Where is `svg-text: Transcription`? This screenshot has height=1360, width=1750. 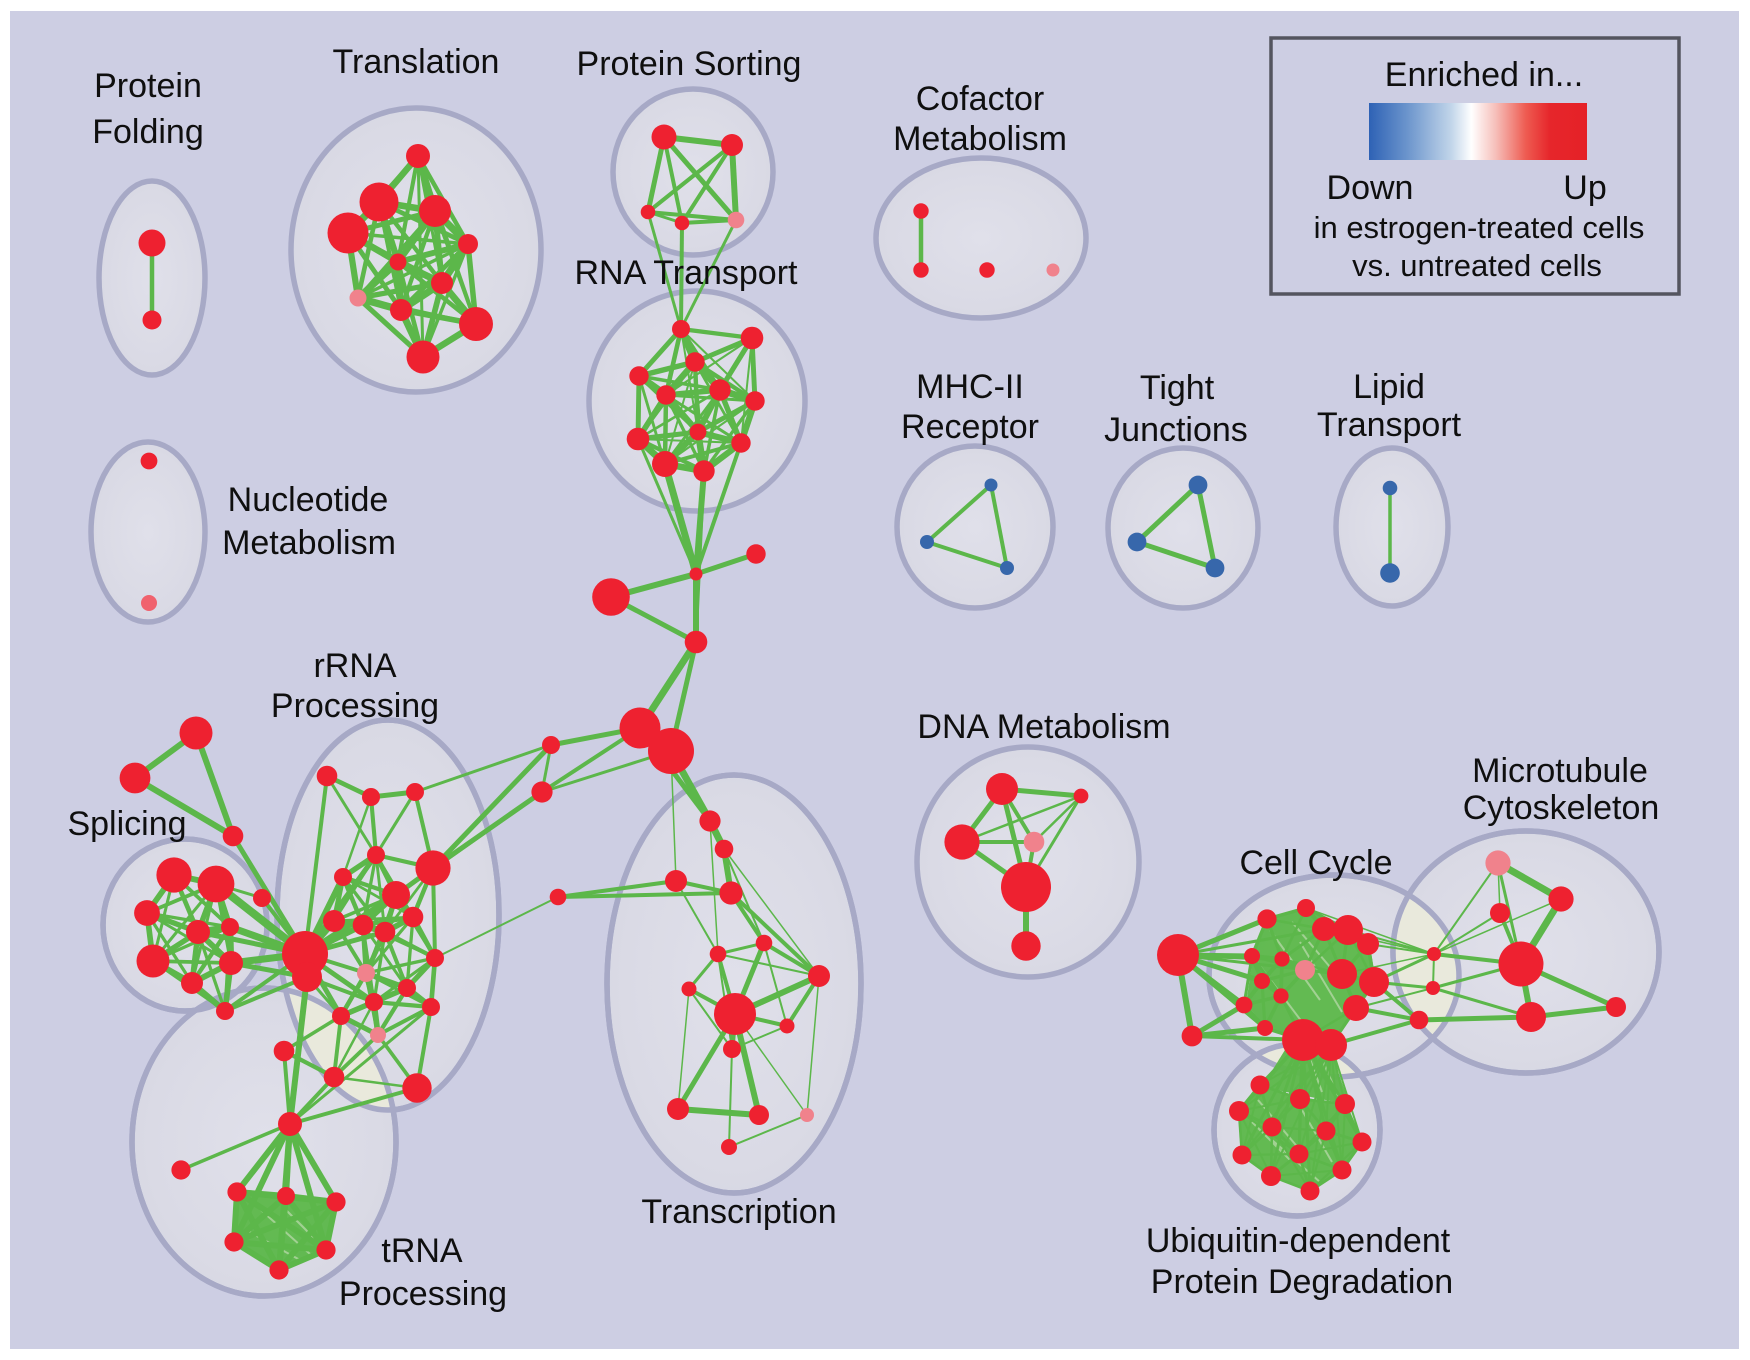
svg-text: Transcription is located at coordinates (738, 1212).